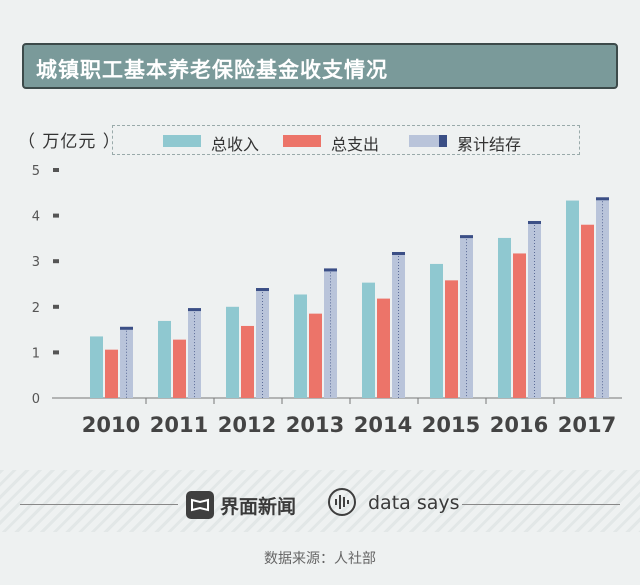 The image size is (640, 585). I want to click on y-tick-label: 1, so click(36, 353).